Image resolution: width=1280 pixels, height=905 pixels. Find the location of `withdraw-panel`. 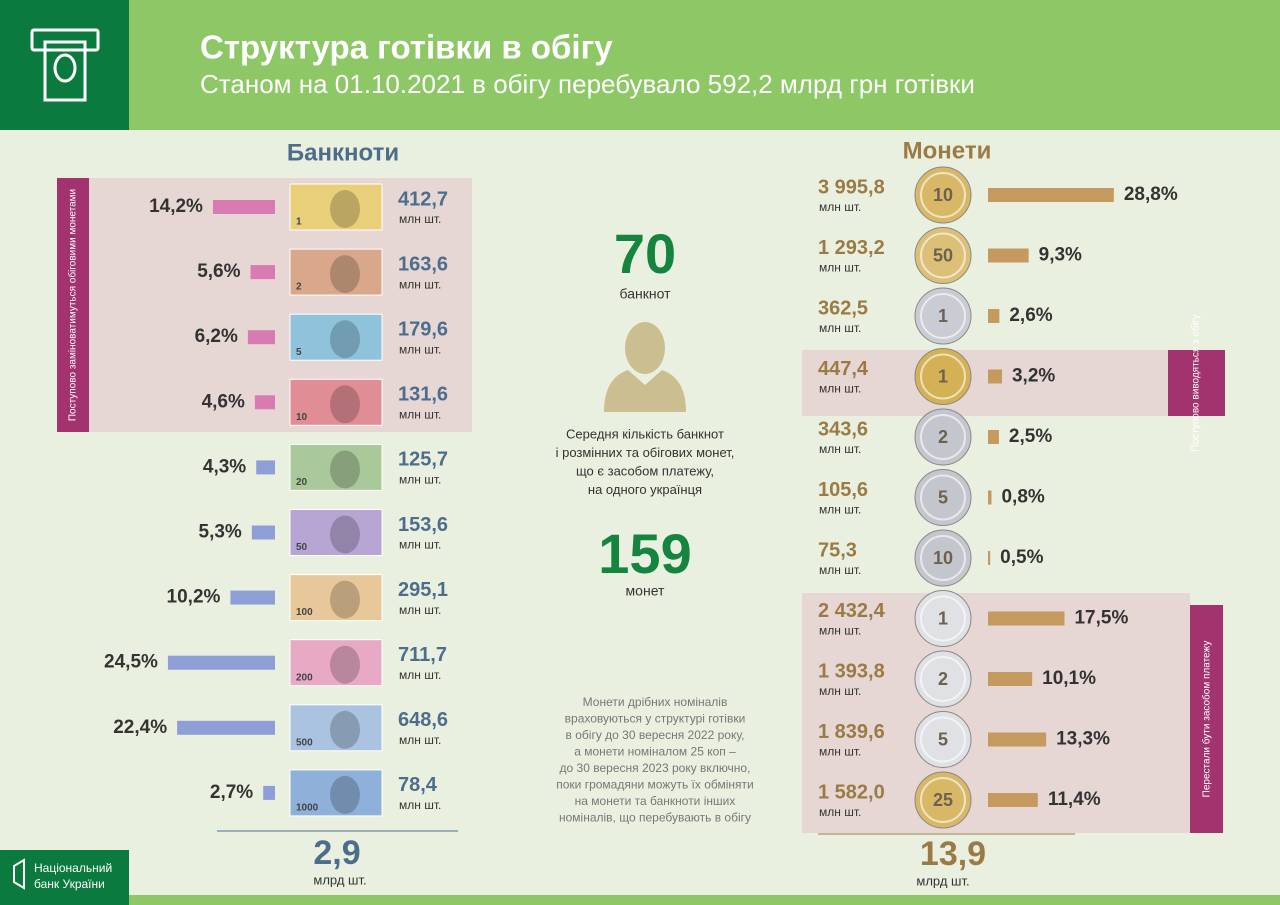

withdraw-panel is located at coordinates (985, 383).